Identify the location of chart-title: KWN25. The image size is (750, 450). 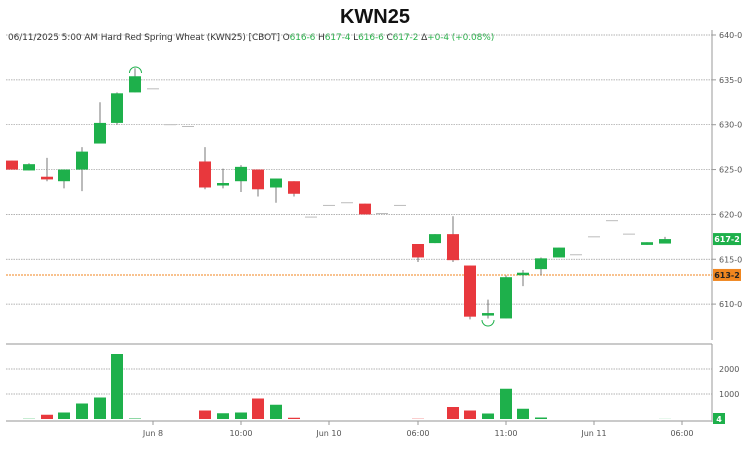
(374, 17).